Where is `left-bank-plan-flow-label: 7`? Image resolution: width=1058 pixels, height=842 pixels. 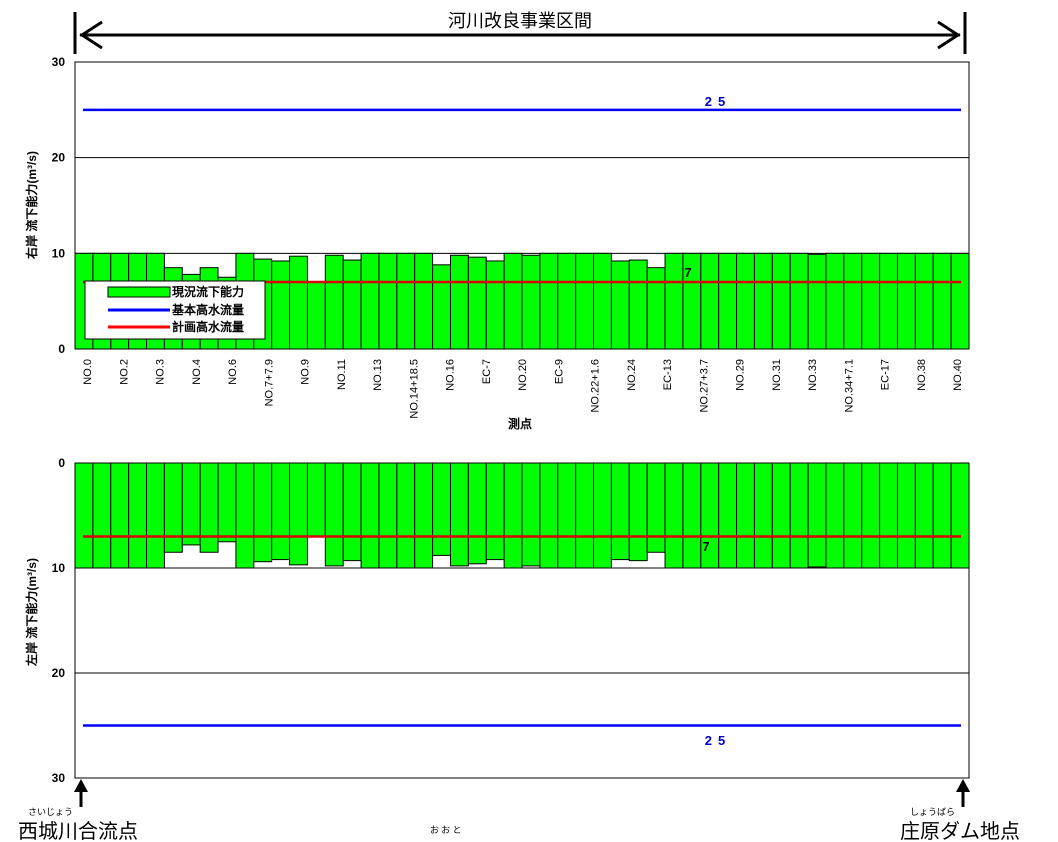
left-bank-plan-flow-label: 7 is located at coordinates (705, 546).